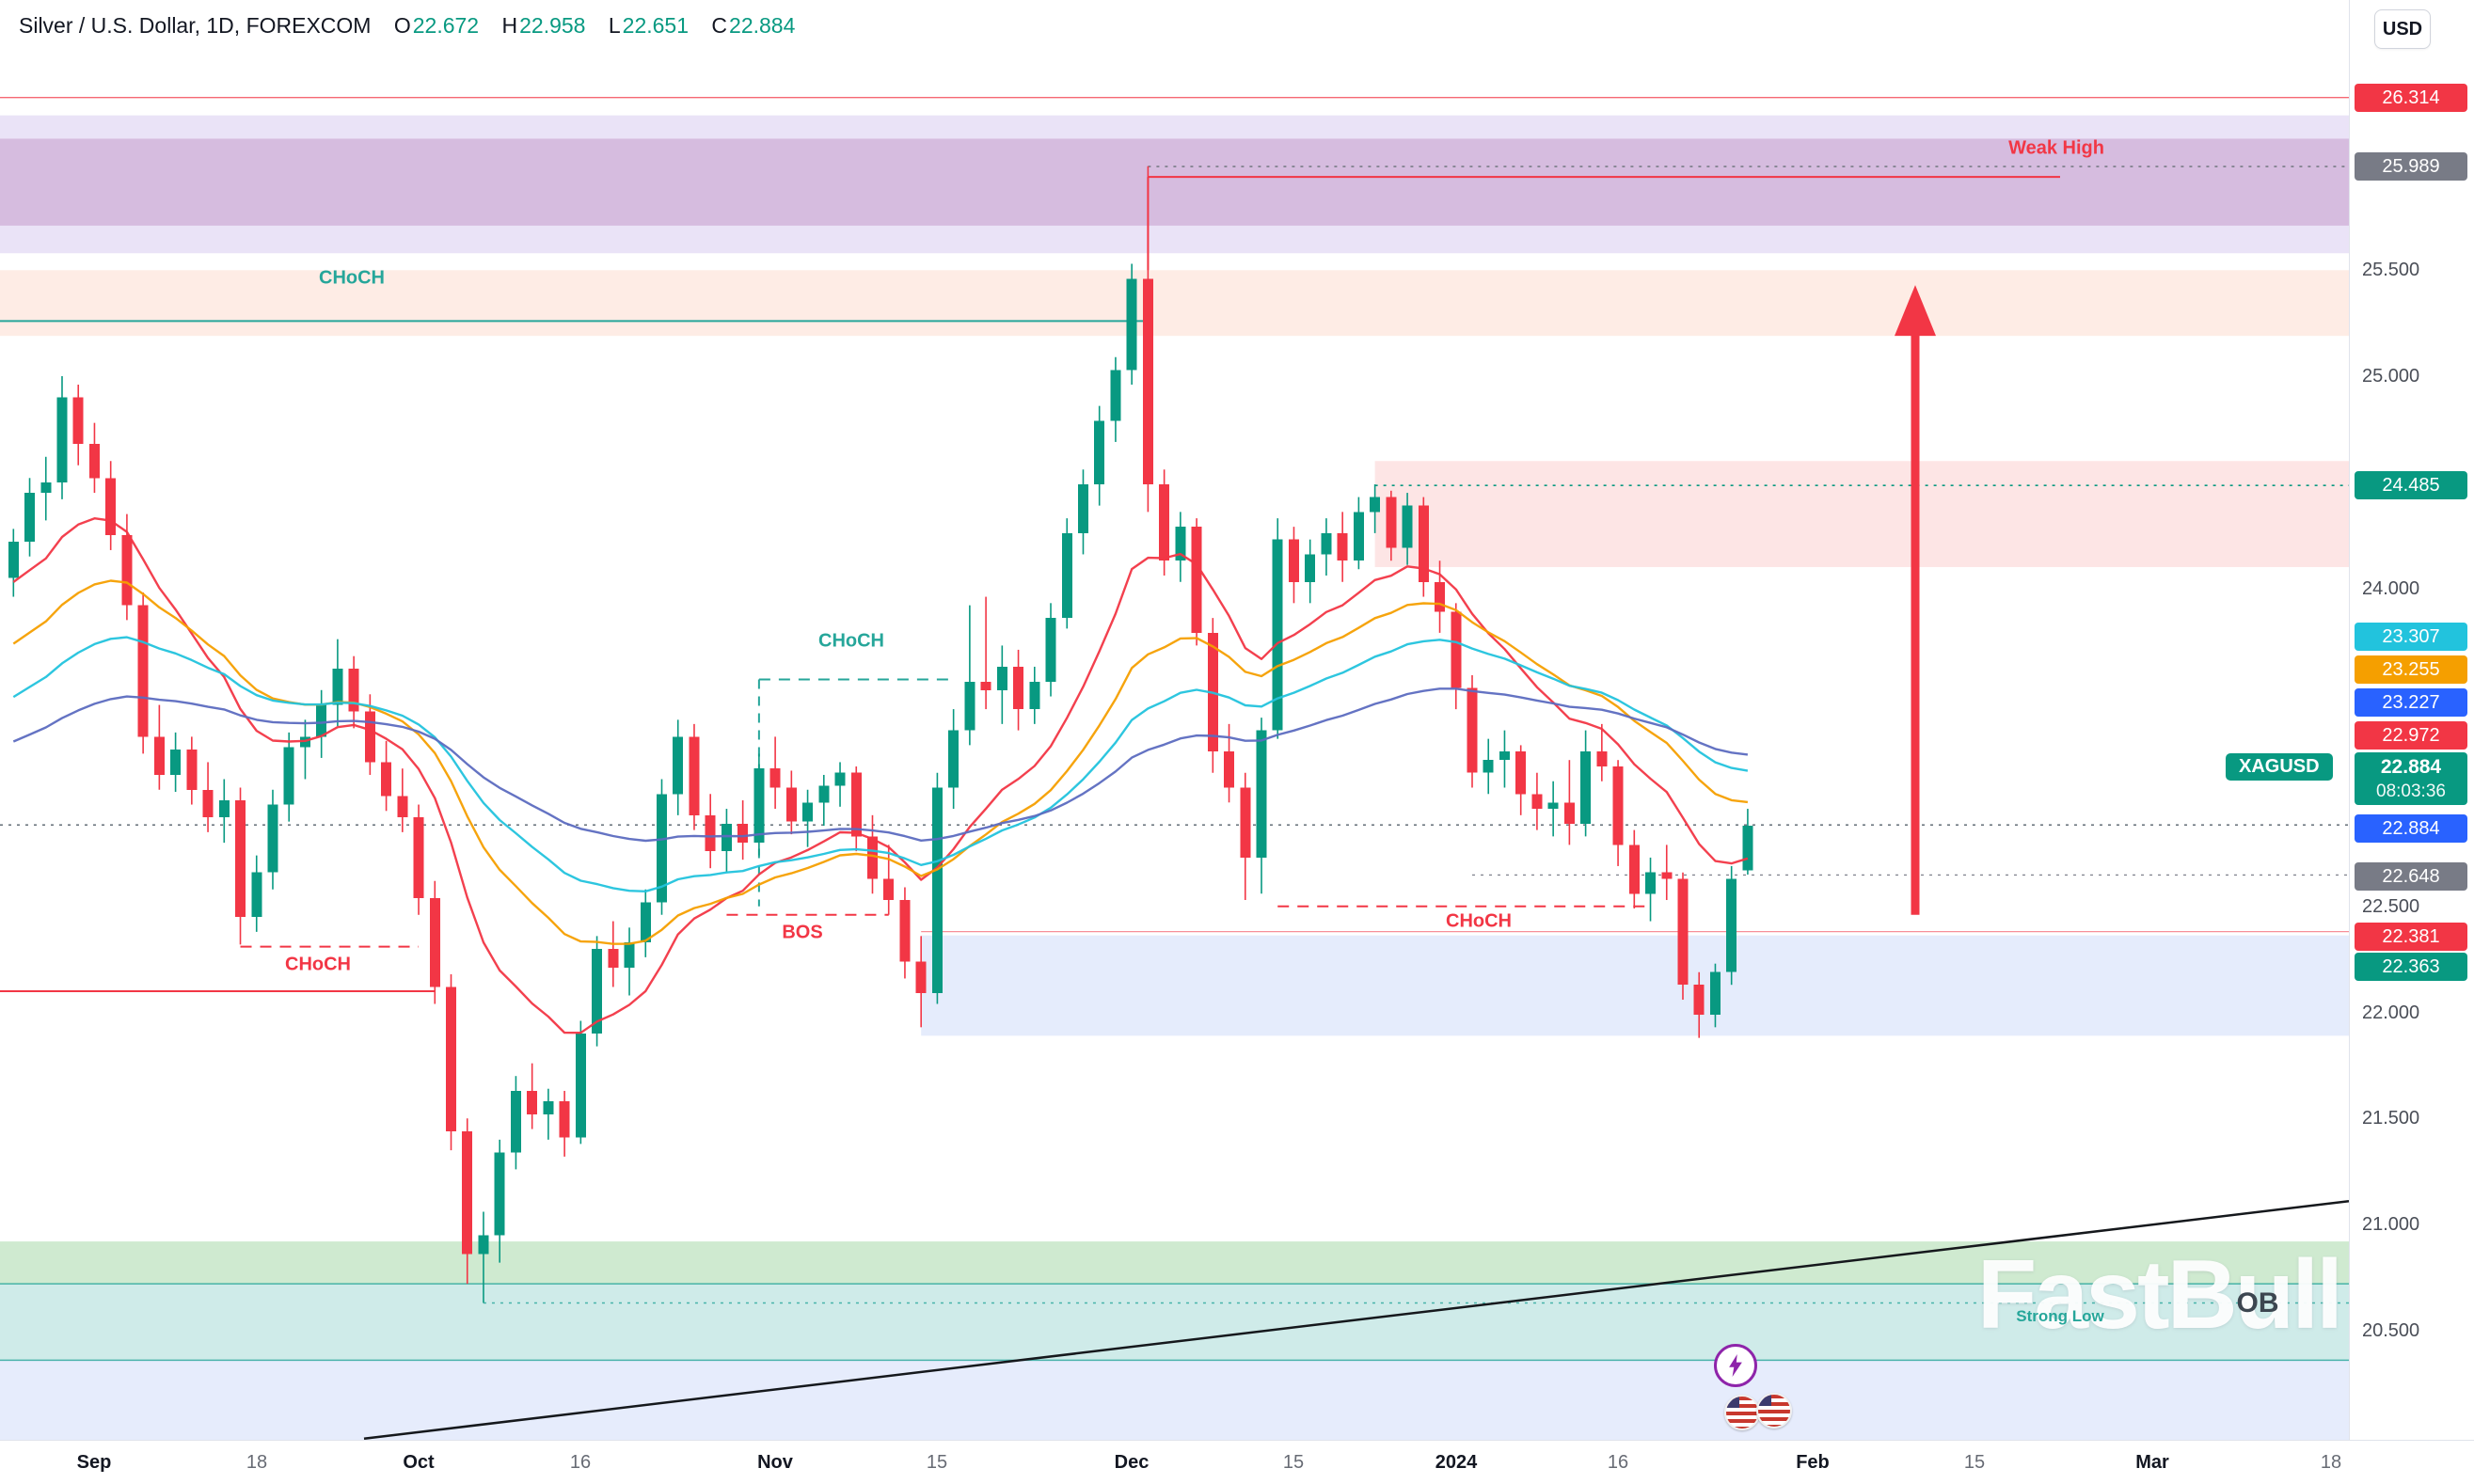  What do you see at coordinates (1735, 1365) in the screenshot?
I see `event-lightning-icon` at bounding box center [1735, 1365].